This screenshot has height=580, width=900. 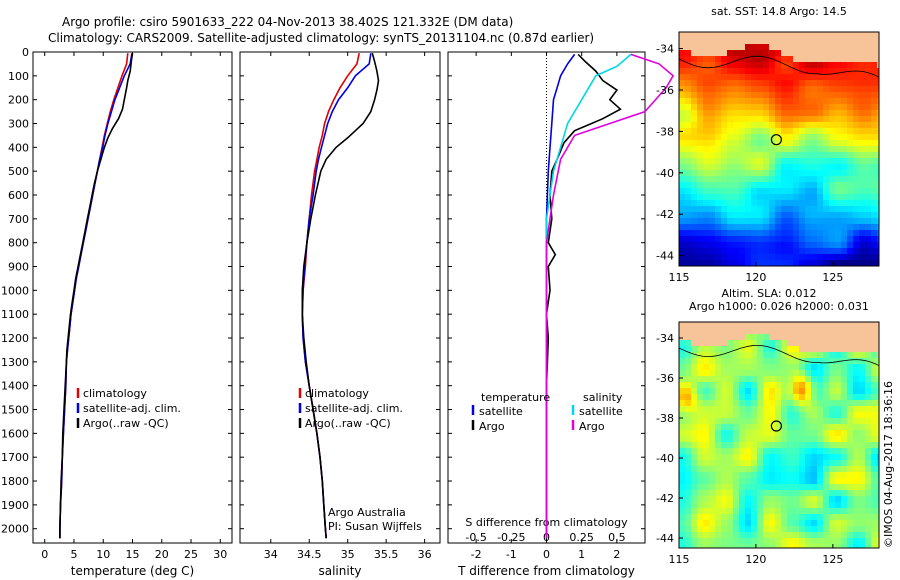 I want to click on map-y-tick-label: -34, so click(x=665, y=338).